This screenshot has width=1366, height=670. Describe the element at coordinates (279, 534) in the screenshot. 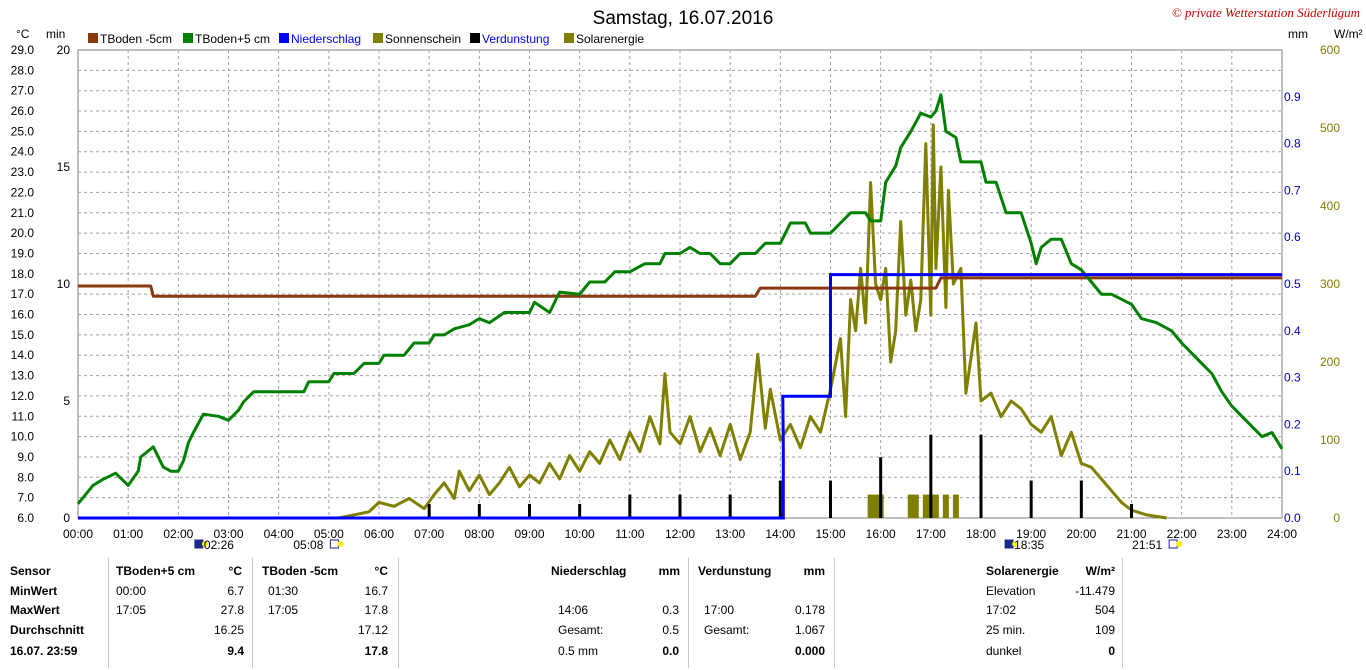

I see `x-tick-label: 04:00` at that location.